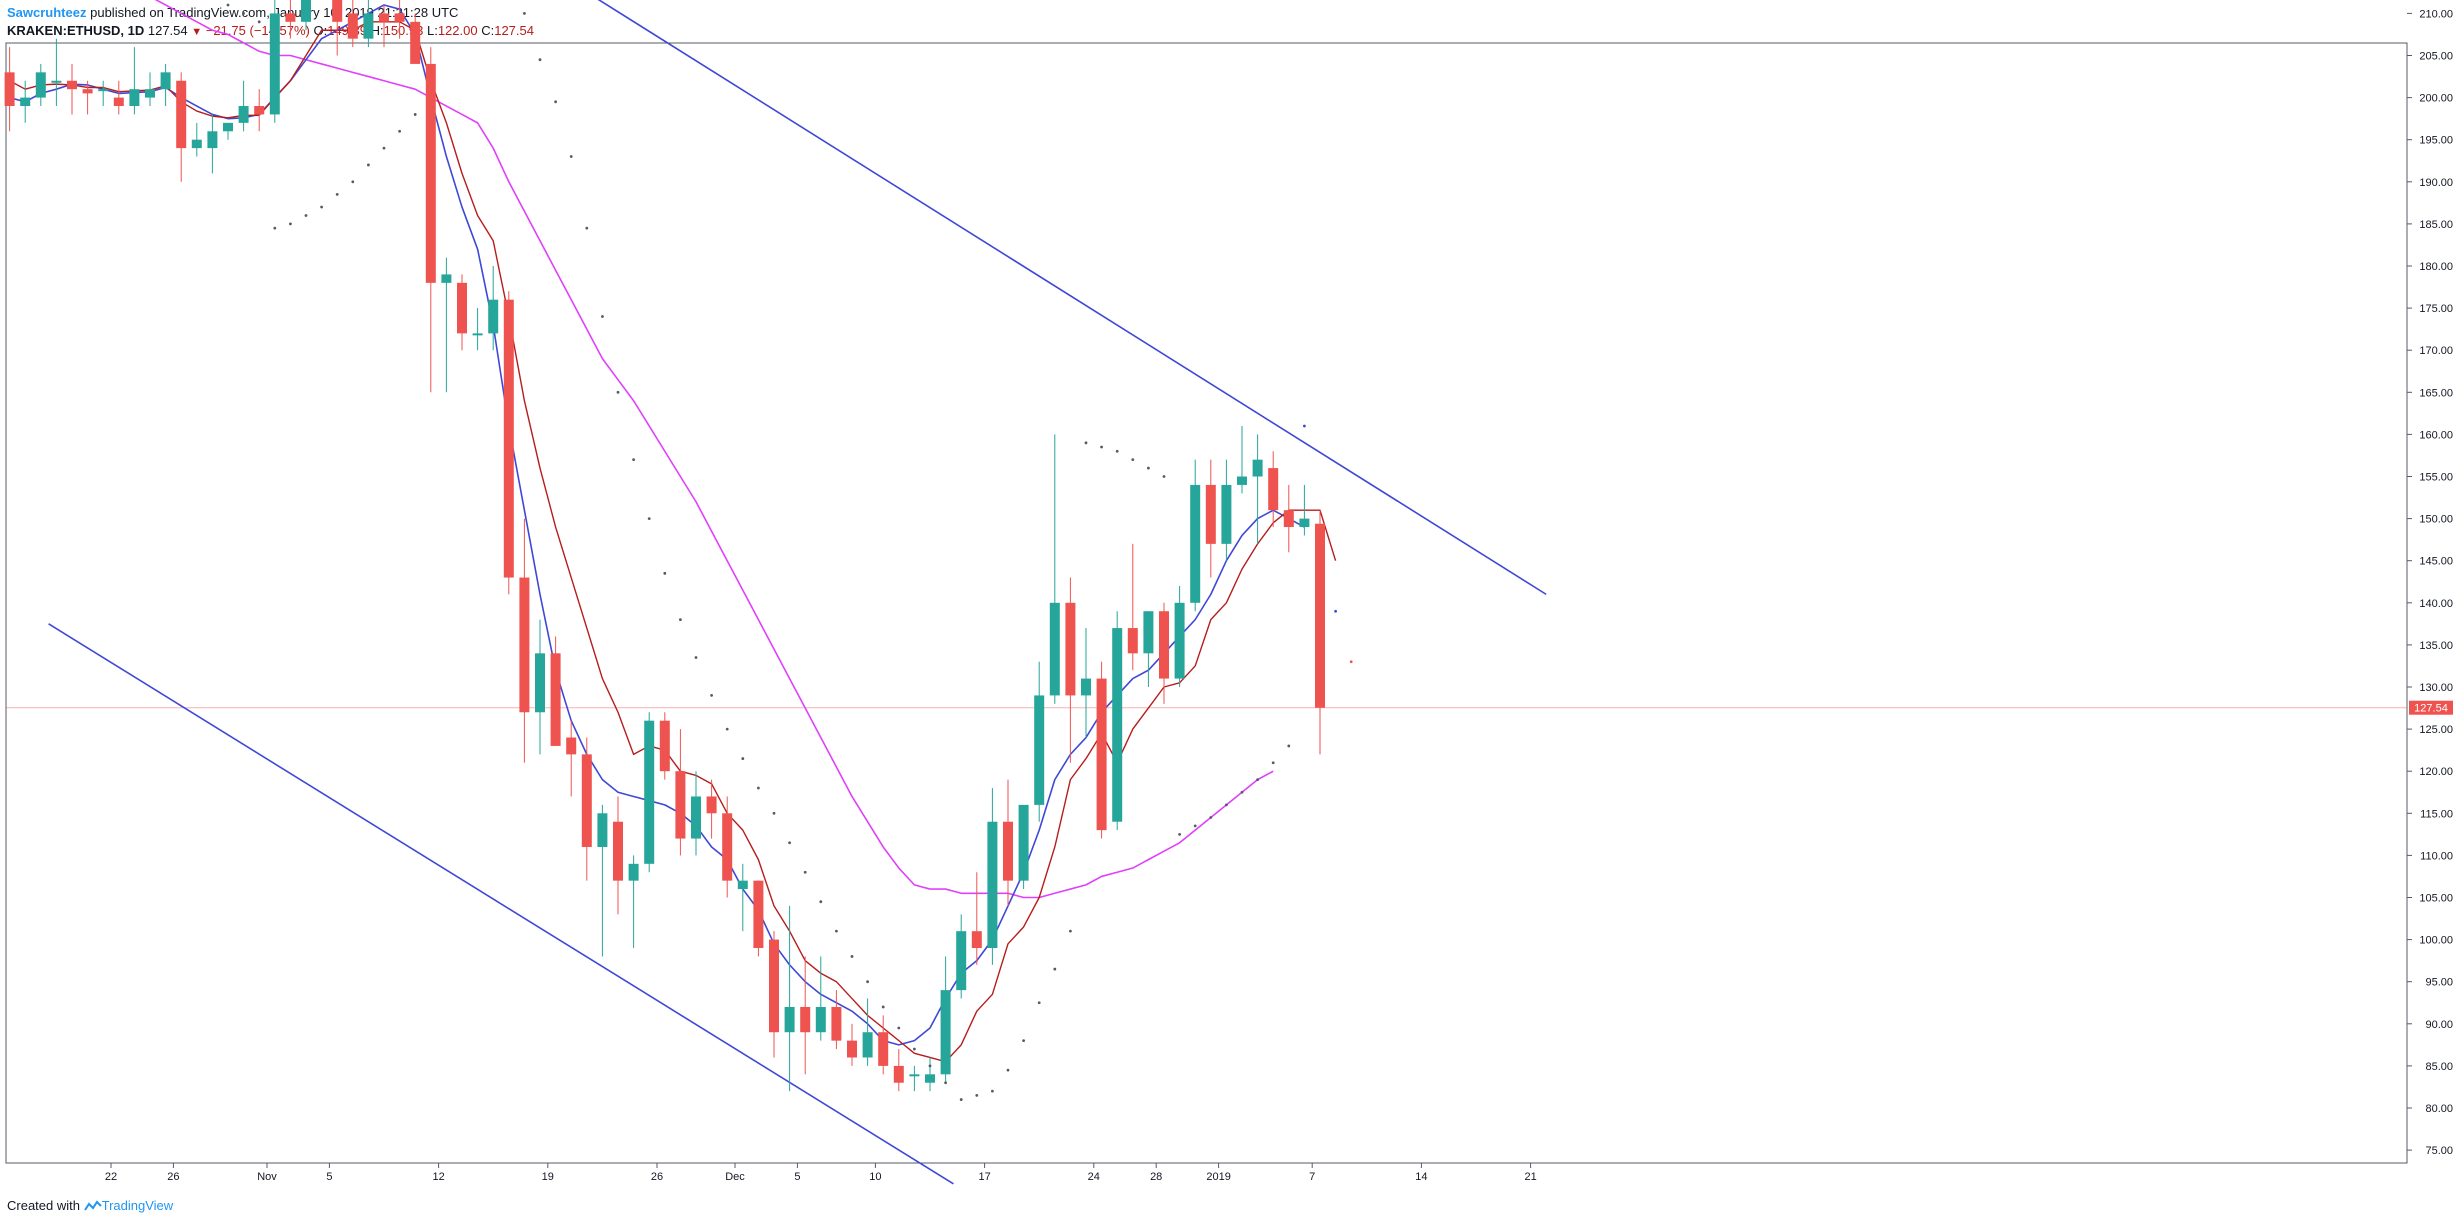 The image size is (2464, 1222). What do you see at coordinates (657, 1177) in the screenshot?
I see `time-tick-label: 26` at bounding box center [657, 1177].